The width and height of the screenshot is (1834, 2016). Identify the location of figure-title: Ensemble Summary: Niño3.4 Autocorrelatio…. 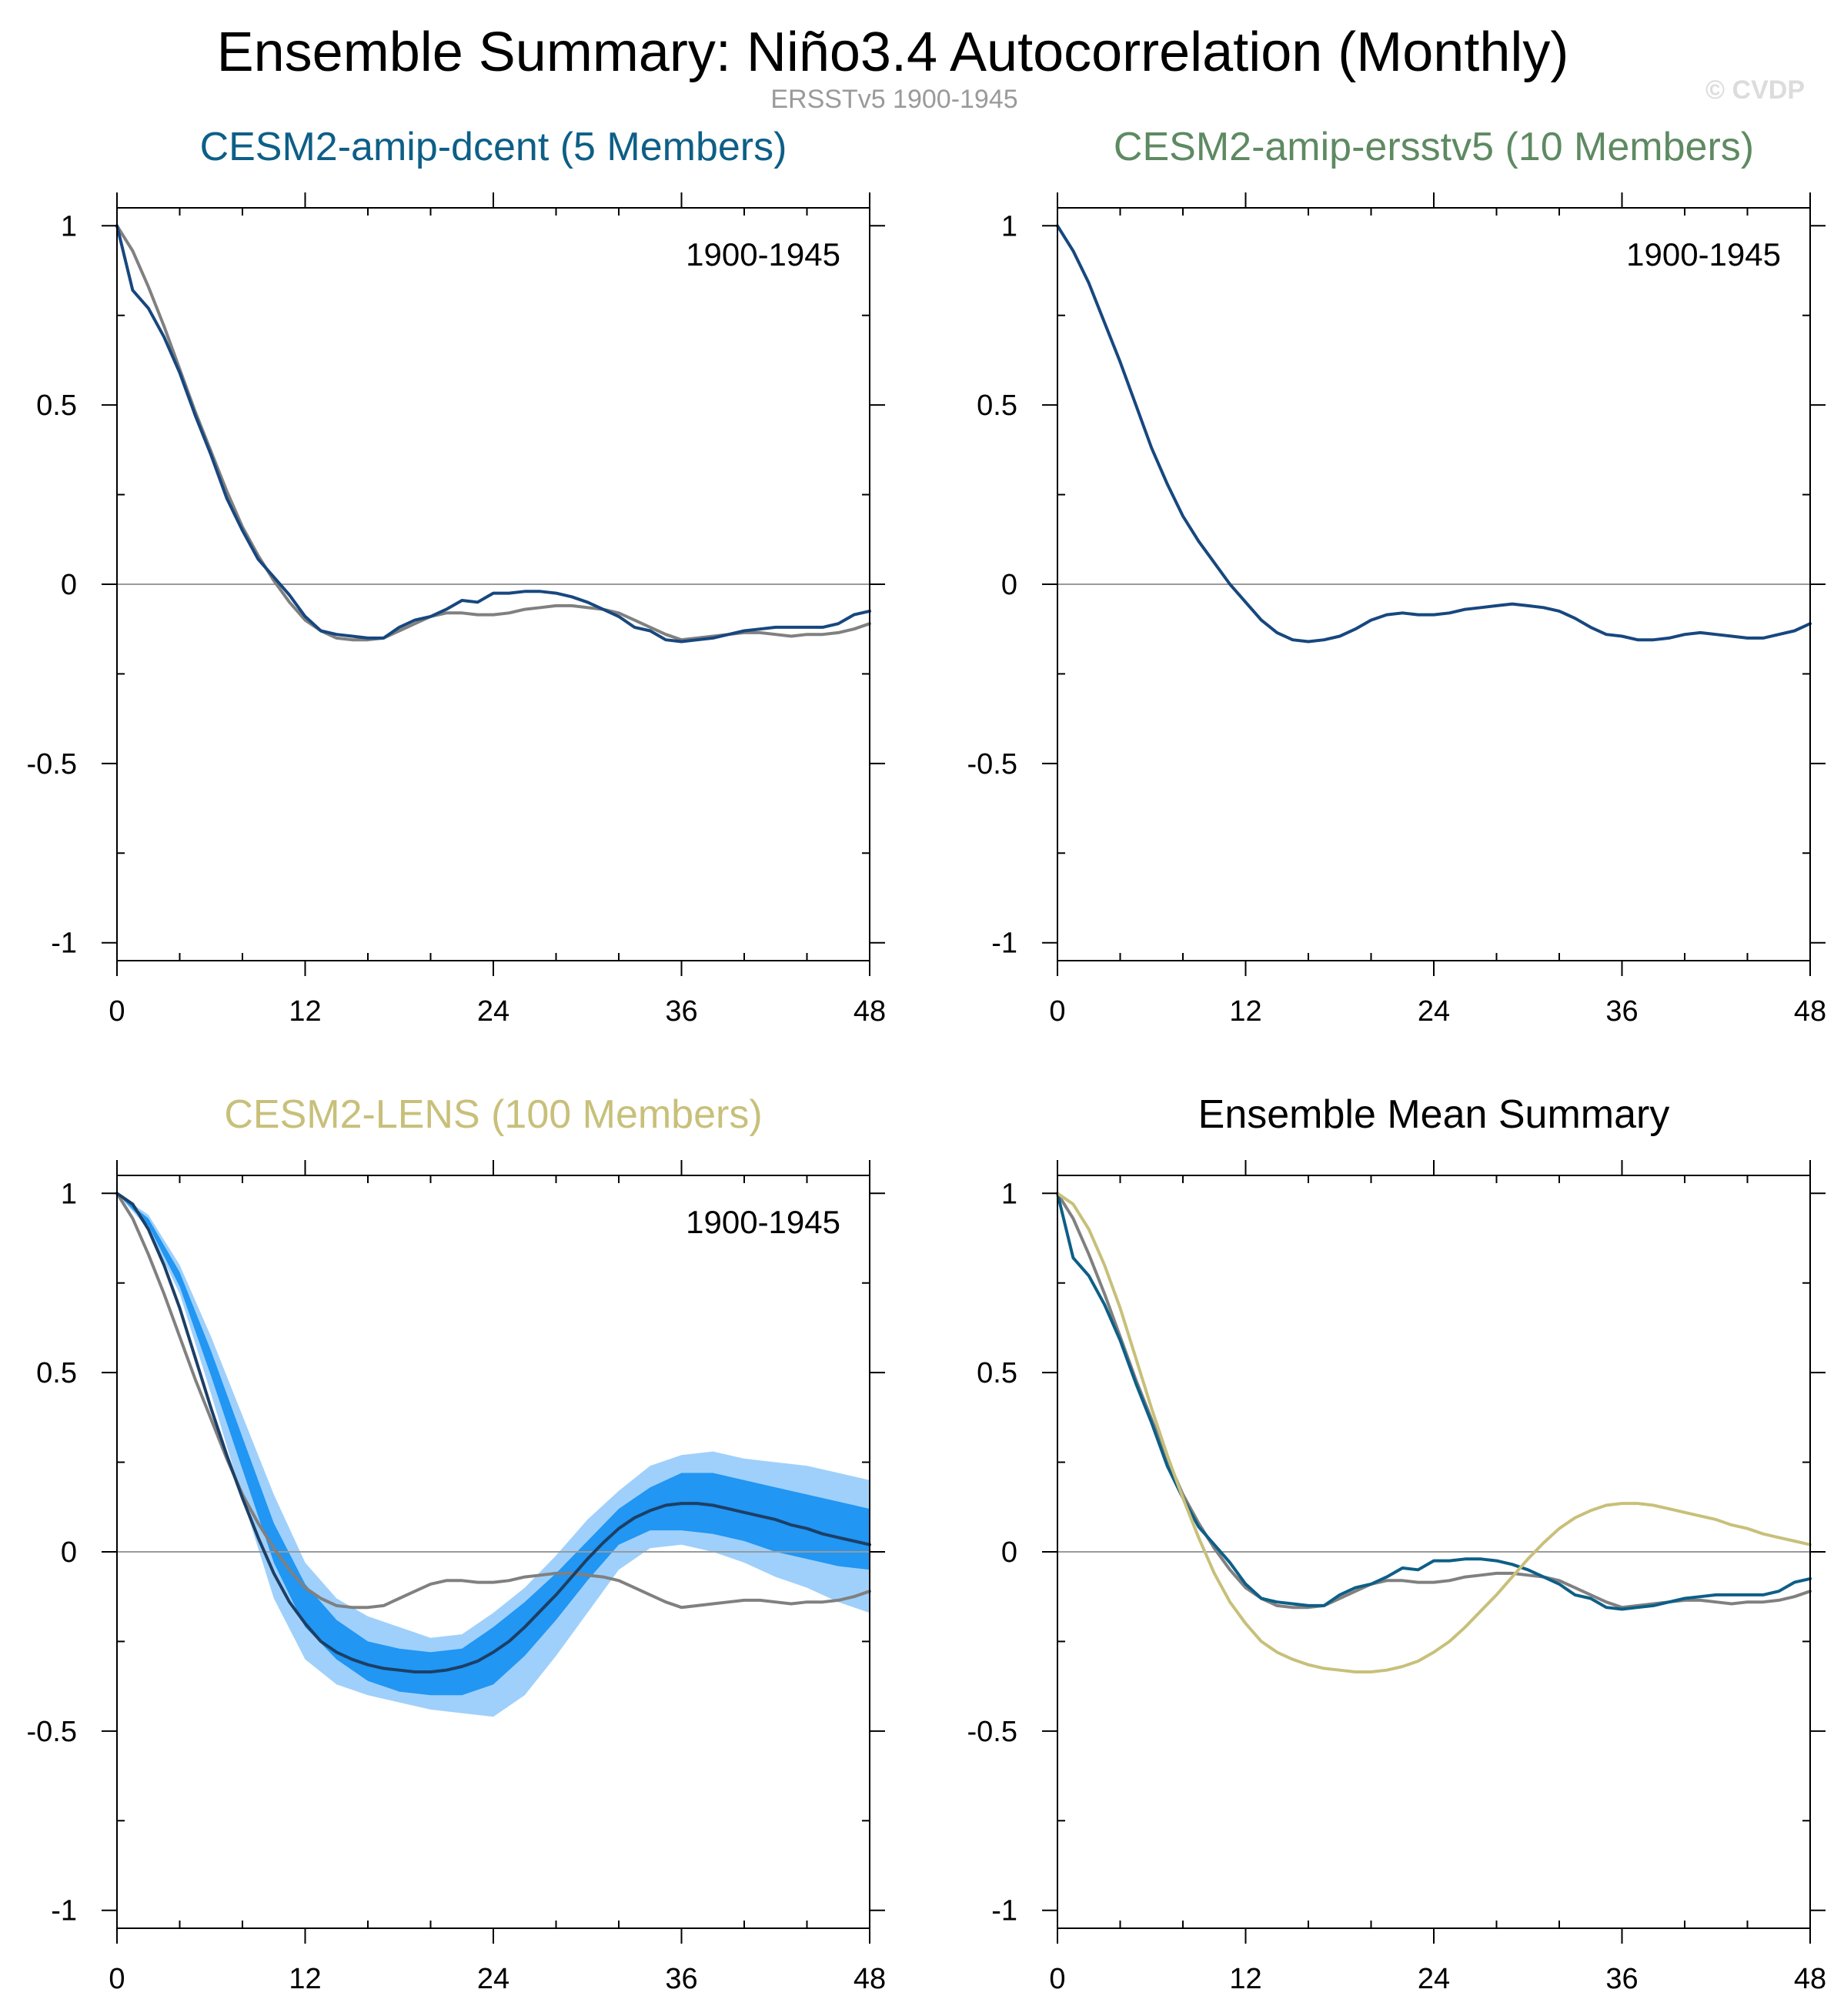
(893, 52).